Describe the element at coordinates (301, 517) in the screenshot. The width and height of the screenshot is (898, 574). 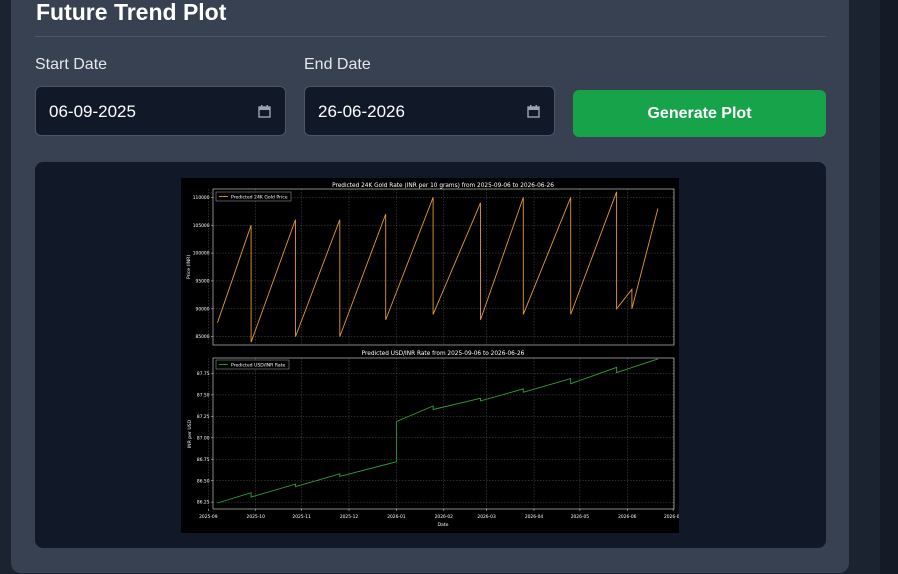
I see `usd-x-tick-label: 2025-11` at that location.